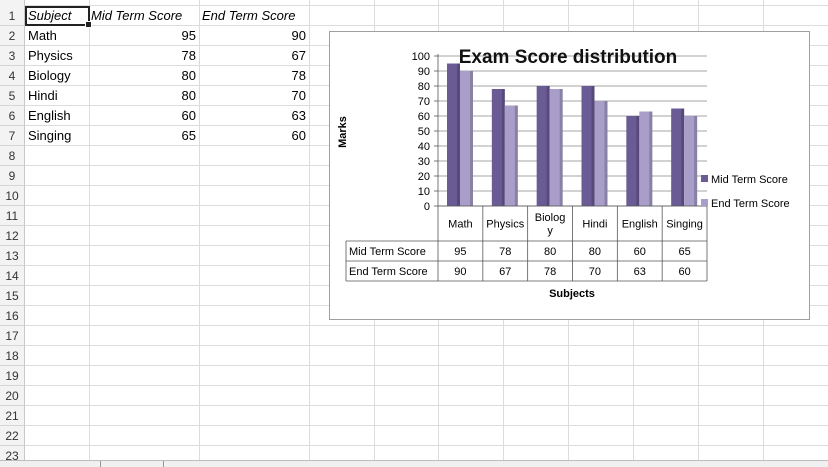 This screenshot has width=828, height=467. What do you see at coordinates (57, 16) in the screenshot?
I see `active-cell-selection` at bounding box center [57, 16].